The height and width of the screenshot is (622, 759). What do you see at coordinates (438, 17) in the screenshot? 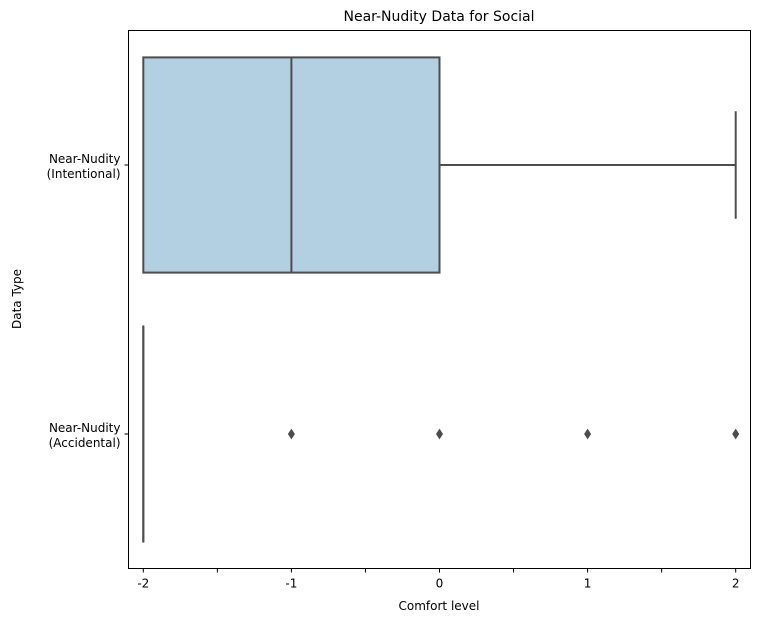
I see `chart-title: Near-Nudity Data for Social` at bounding box center [438, 17].